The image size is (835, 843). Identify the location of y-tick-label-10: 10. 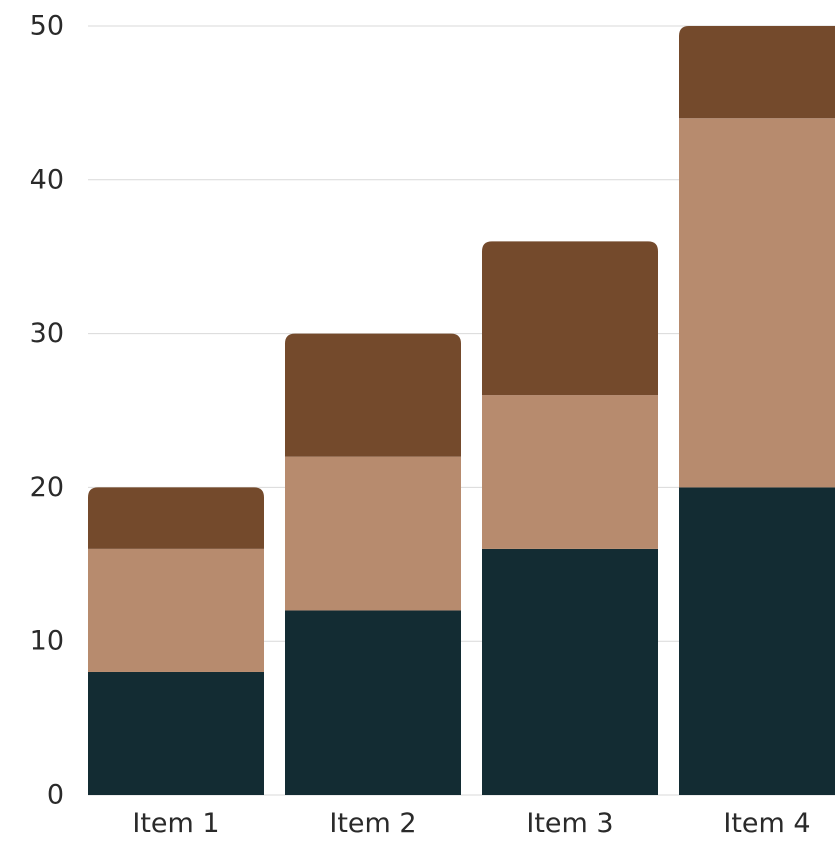
(47, 641).